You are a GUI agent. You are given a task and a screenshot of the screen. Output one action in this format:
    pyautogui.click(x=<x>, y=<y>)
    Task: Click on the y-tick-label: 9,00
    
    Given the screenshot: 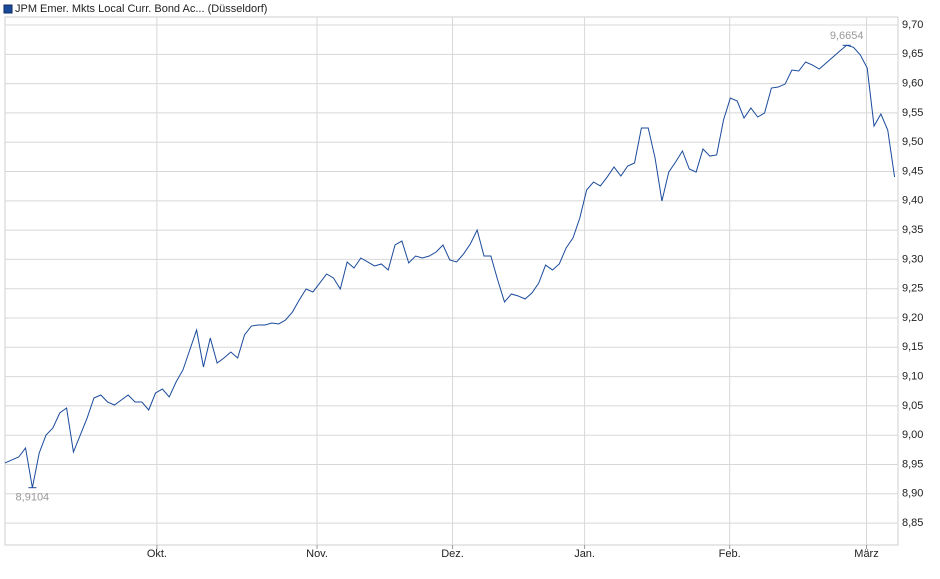 What is the action you would take?
    pyautogui.click(x=912, y=435)
    